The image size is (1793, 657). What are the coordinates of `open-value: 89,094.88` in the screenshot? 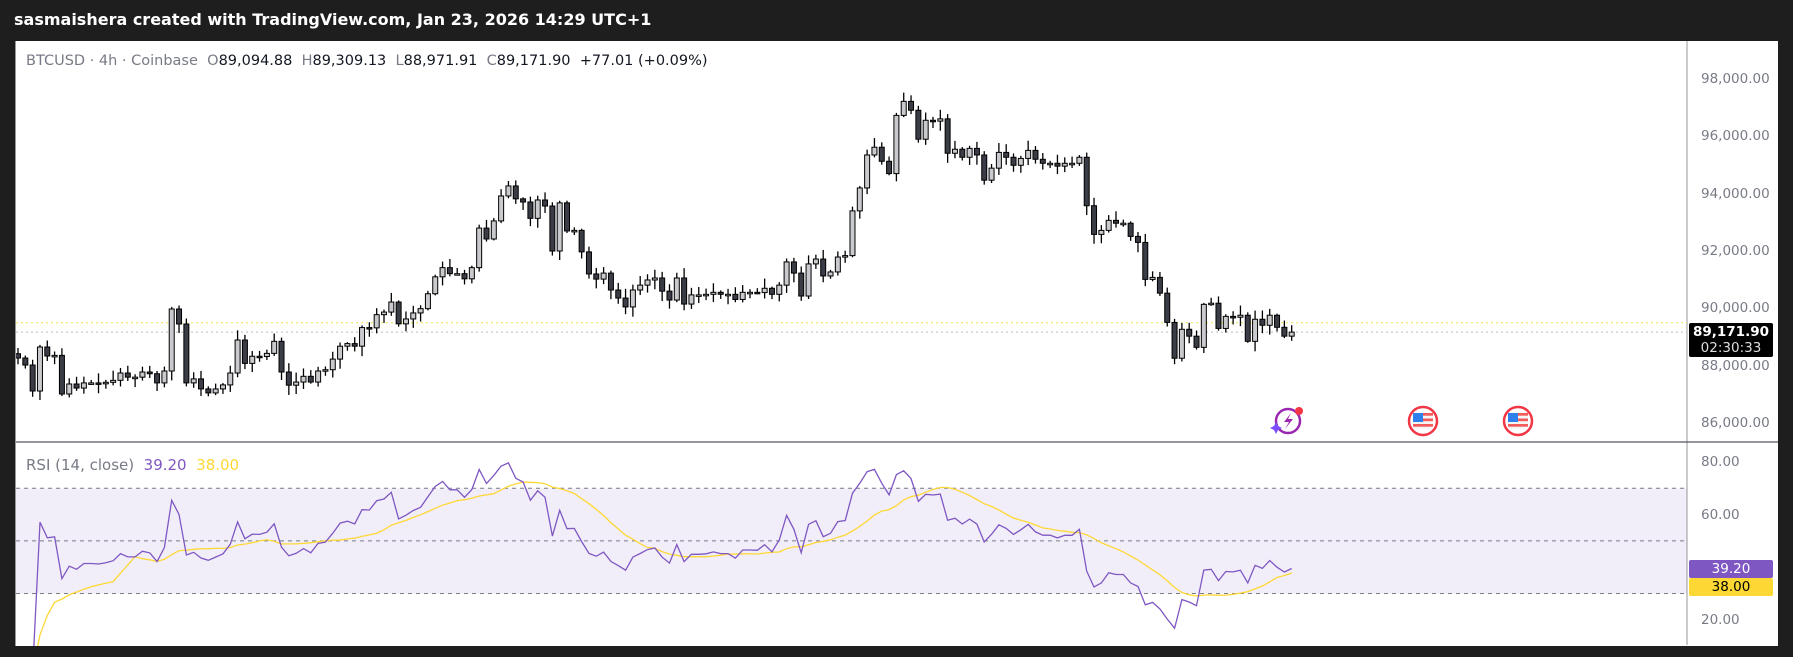 It's located at (255, 61).